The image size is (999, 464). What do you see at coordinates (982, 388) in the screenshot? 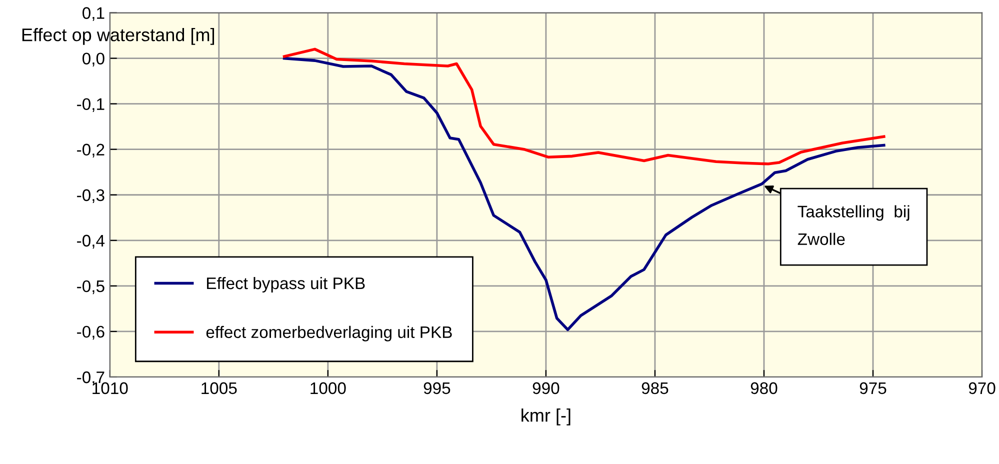
I see `x-tick-label: 970` at bounding box center [982, 388].